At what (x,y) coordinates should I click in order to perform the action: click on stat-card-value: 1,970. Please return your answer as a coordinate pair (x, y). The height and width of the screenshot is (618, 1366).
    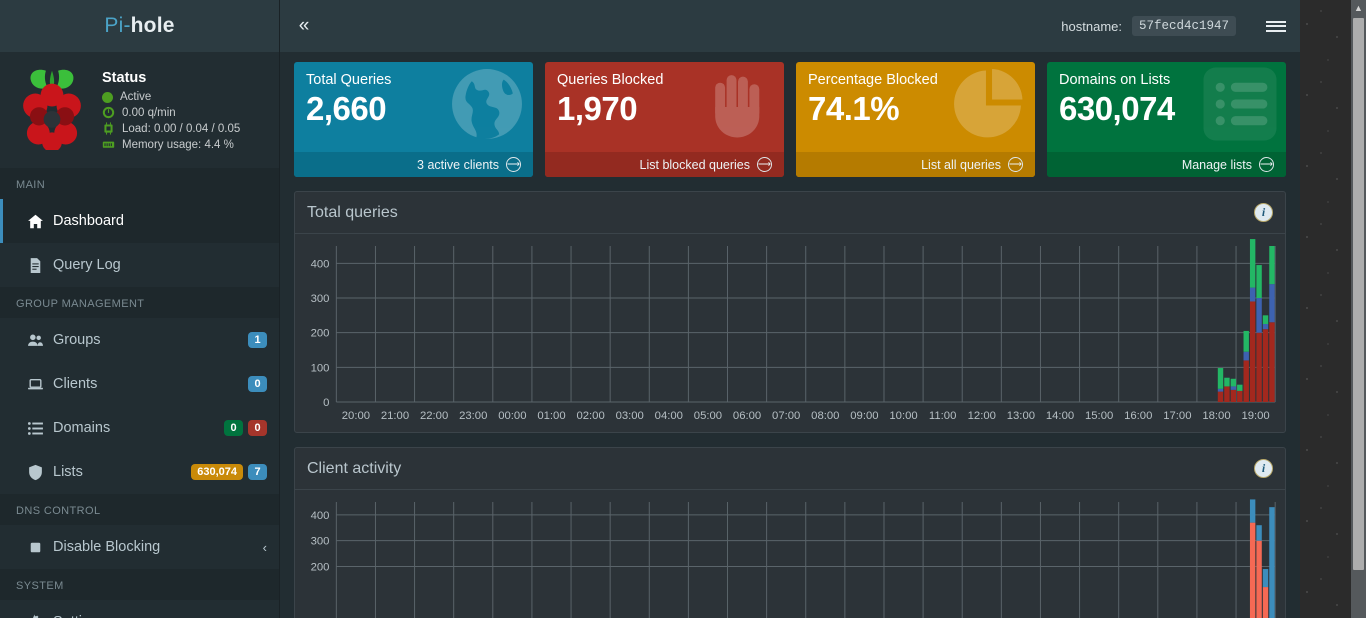
    Looking at the image, I should click on (597, 108).